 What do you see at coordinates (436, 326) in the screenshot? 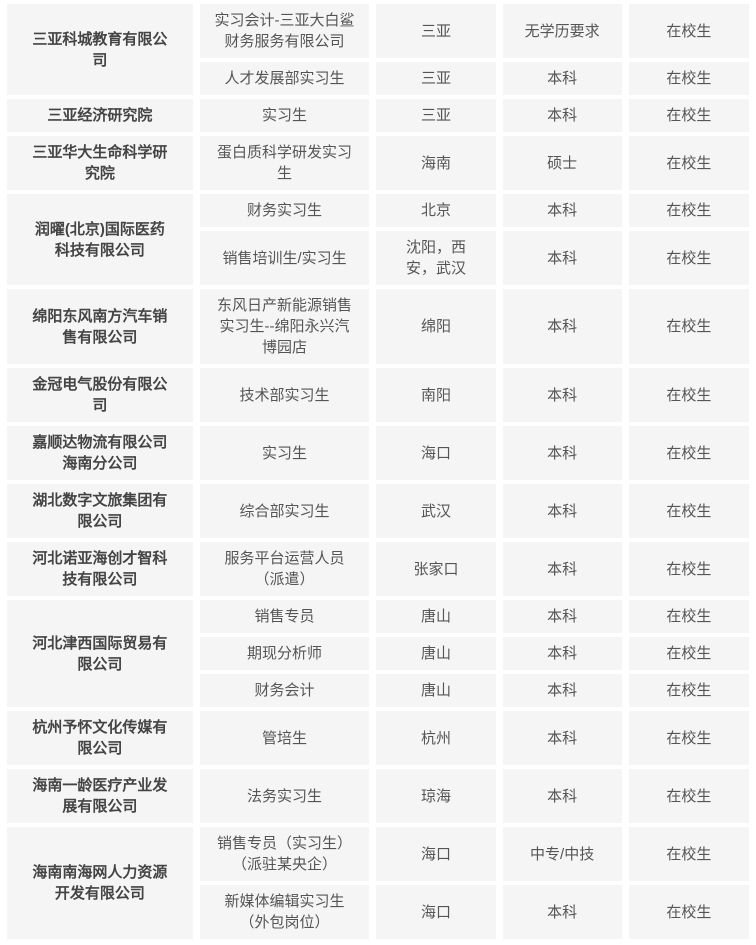
I see `city-cell: 绵阳` at bounding box center [436, 326].